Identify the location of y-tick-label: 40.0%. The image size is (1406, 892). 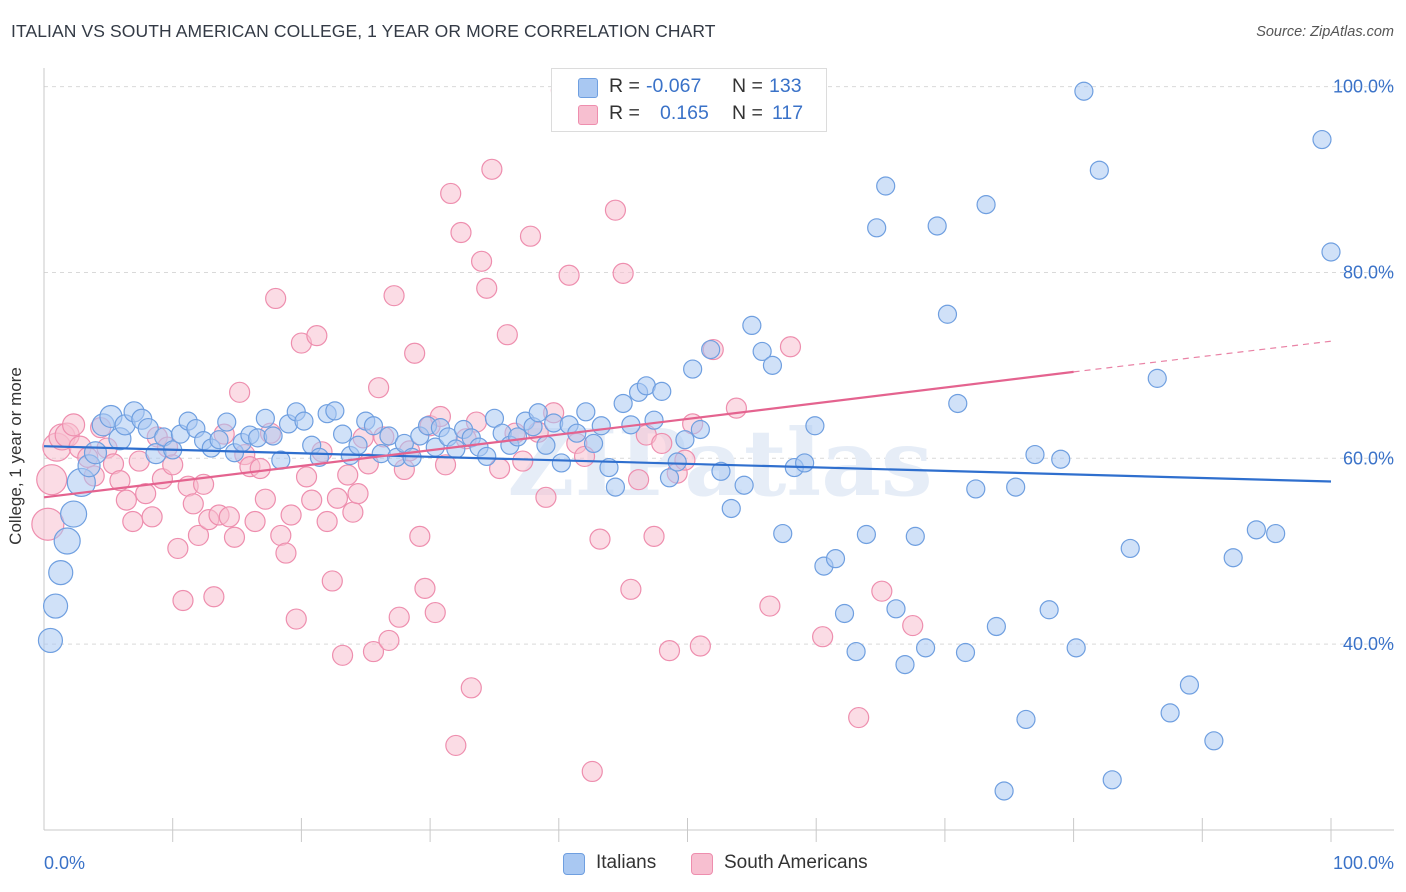
(1368, 644).